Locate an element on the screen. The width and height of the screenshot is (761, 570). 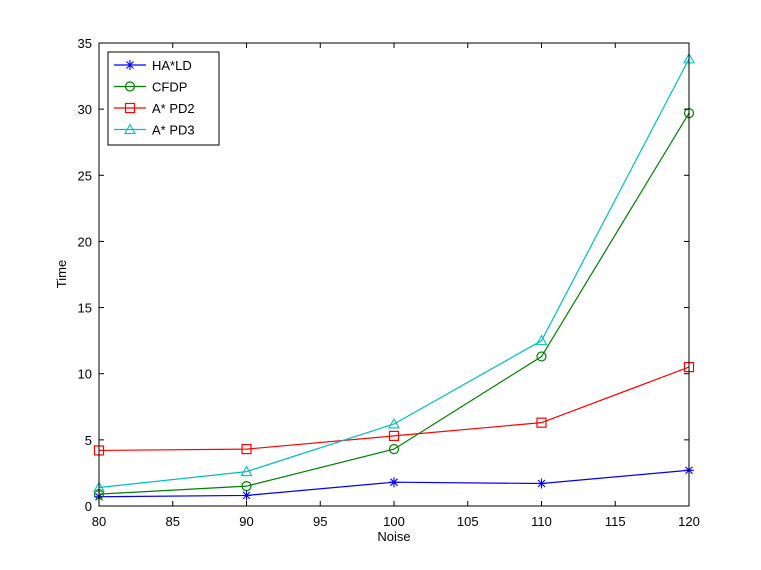
y-tick-label: 15 is located at coordinates (85, 308).